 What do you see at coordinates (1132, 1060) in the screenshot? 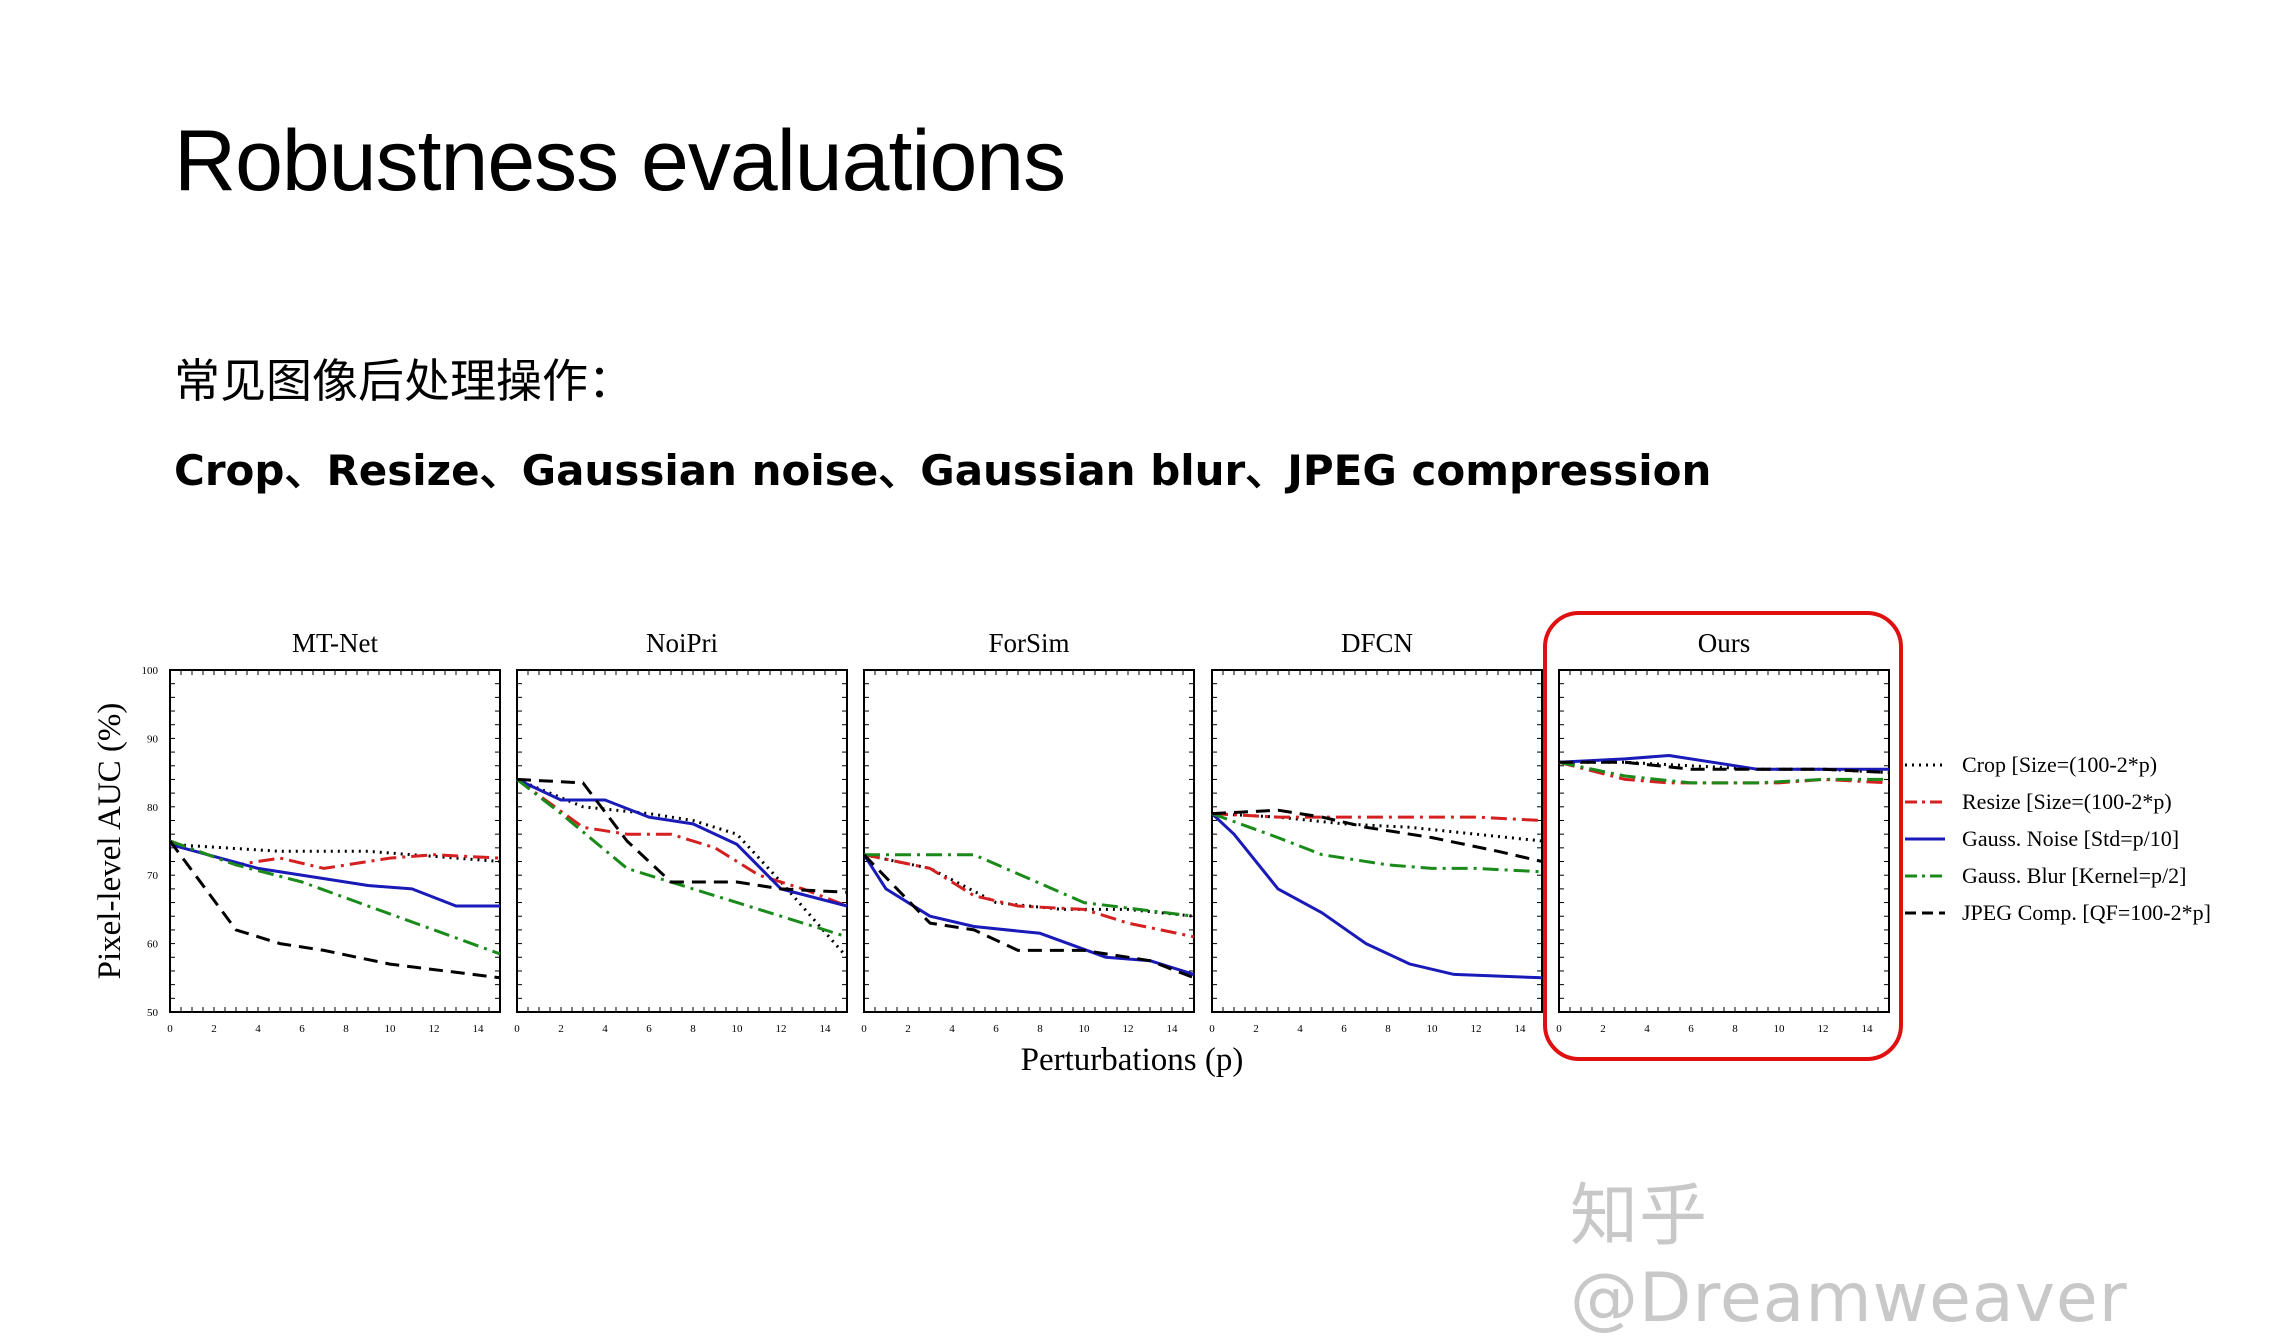
I see `x-axis-label: Perturbations (p)` at bounding box center [1132, 1060].